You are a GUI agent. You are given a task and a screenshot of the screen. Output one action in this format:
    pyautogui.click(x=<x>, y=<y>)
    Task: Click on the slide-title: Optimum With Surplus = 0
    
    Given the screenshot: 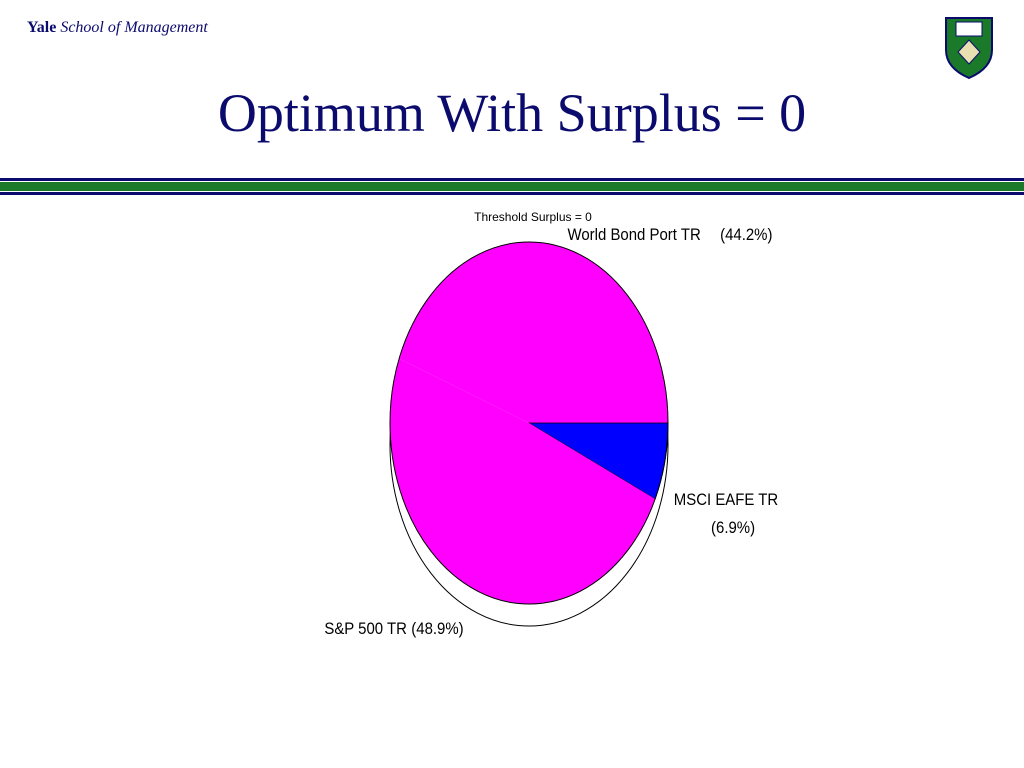 What is the action you would take?
    pyautogui.click(x=512, y=113)
    